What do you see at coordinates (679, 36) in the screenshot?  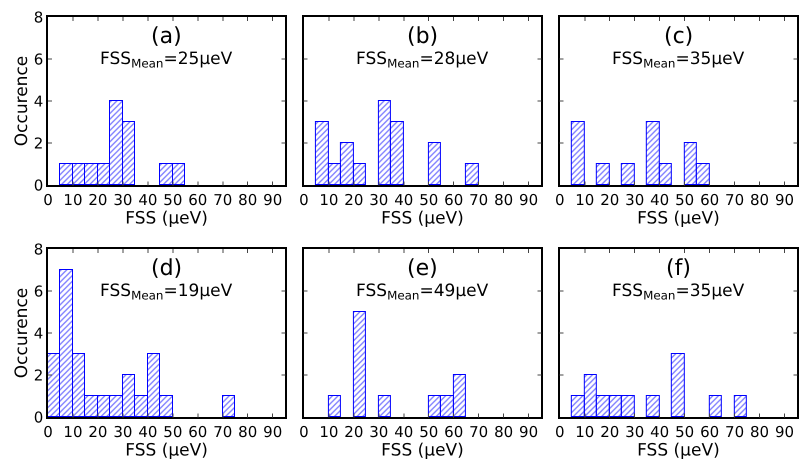 I see `annotation: (c)` at bounding box center [679, 36].